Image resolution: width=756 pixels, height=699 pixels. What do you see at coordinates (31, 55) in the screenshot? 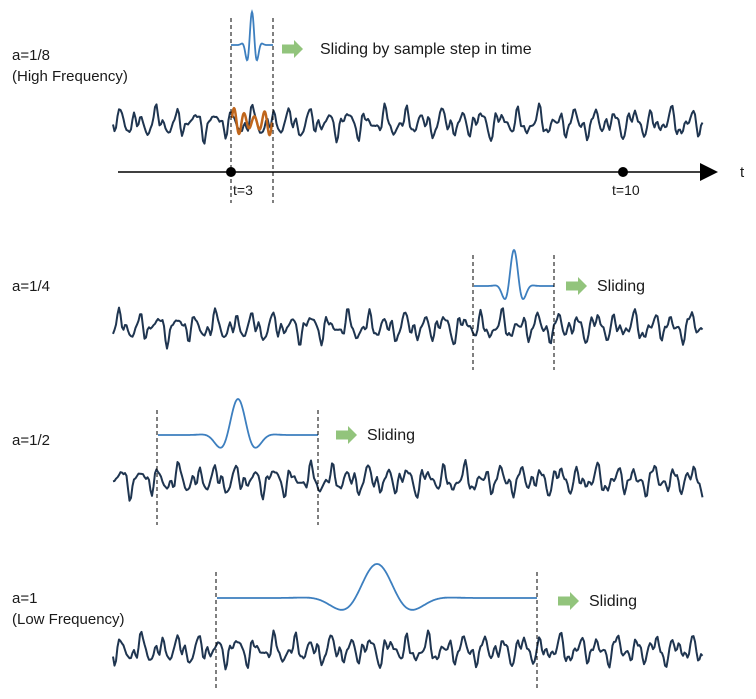
I see `scale-label-1: a=1/8` at bounding box center [31, 55].